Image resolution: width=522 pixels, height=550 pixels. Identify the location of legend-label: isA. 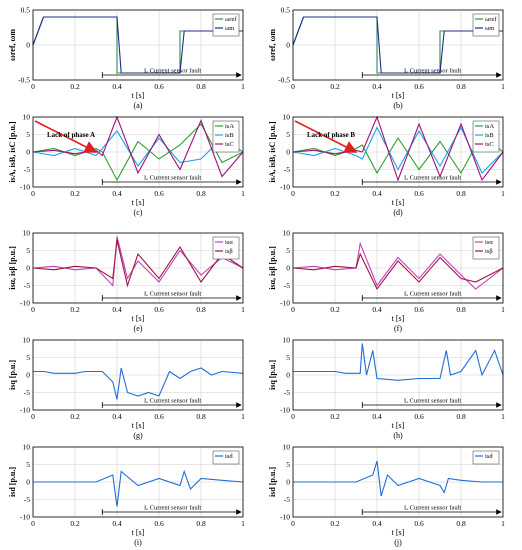
(229, 126).